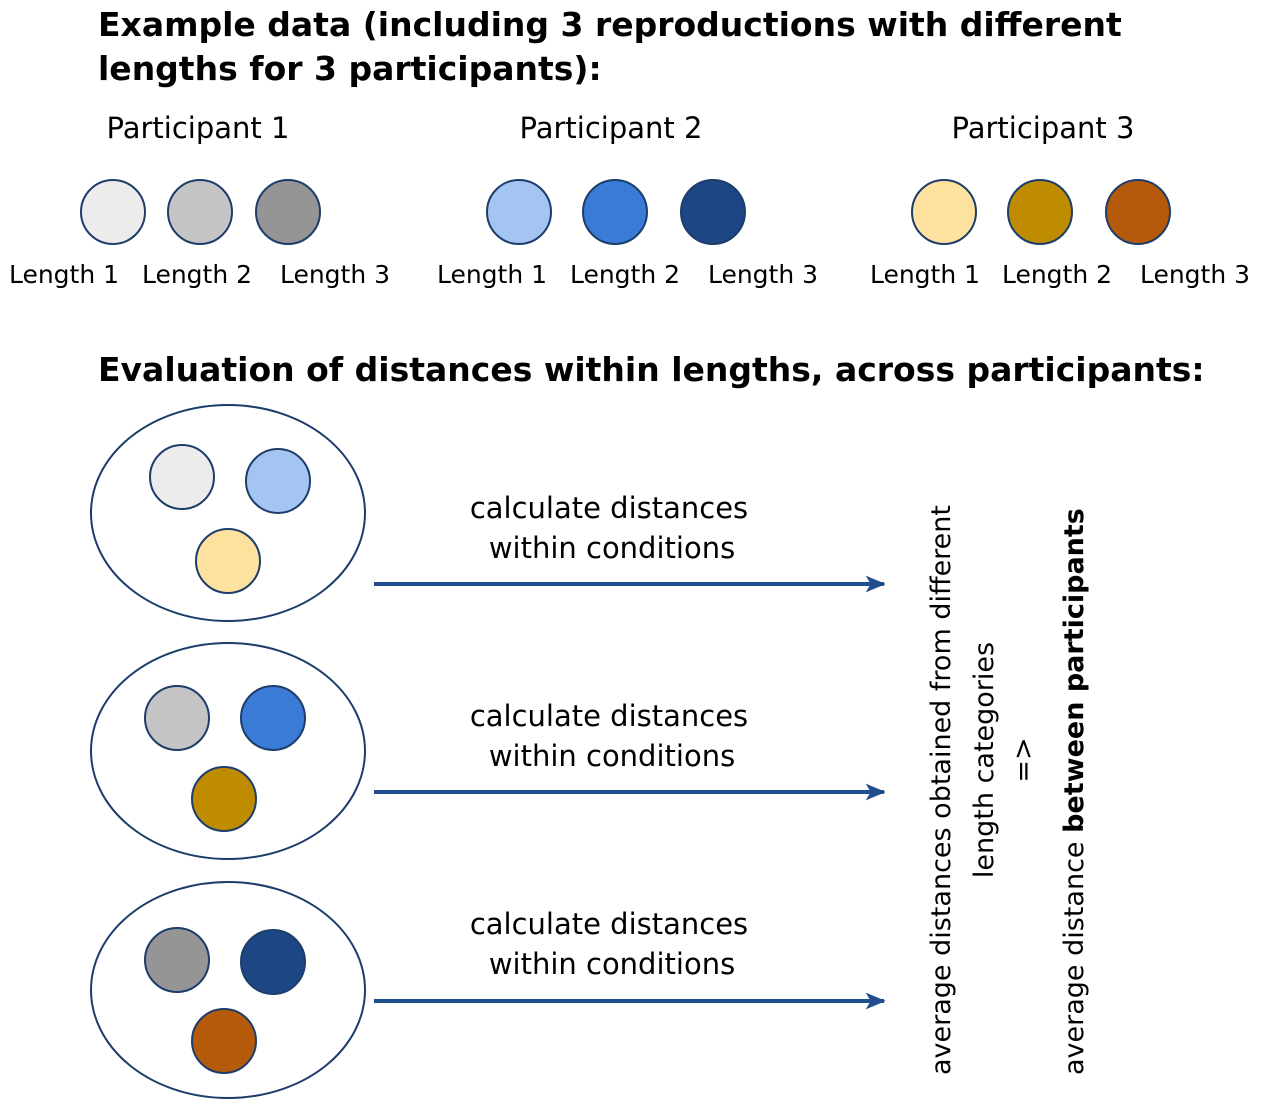  I want to click on participant-1-length-1-circle, so click(113, 212).